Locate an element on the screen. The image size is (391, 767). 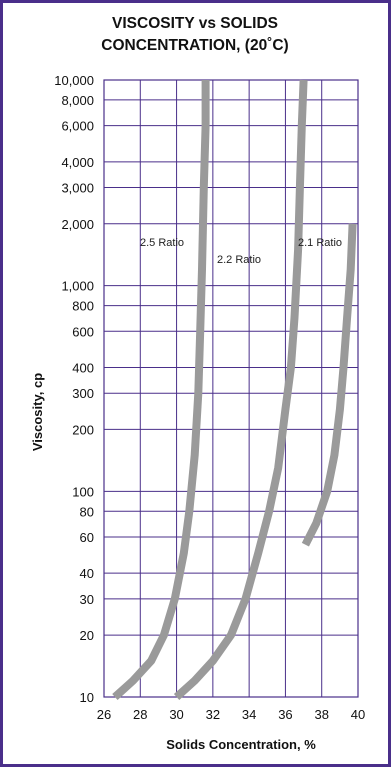
x-tick-label: 30 is located at coordinates (176, 714).